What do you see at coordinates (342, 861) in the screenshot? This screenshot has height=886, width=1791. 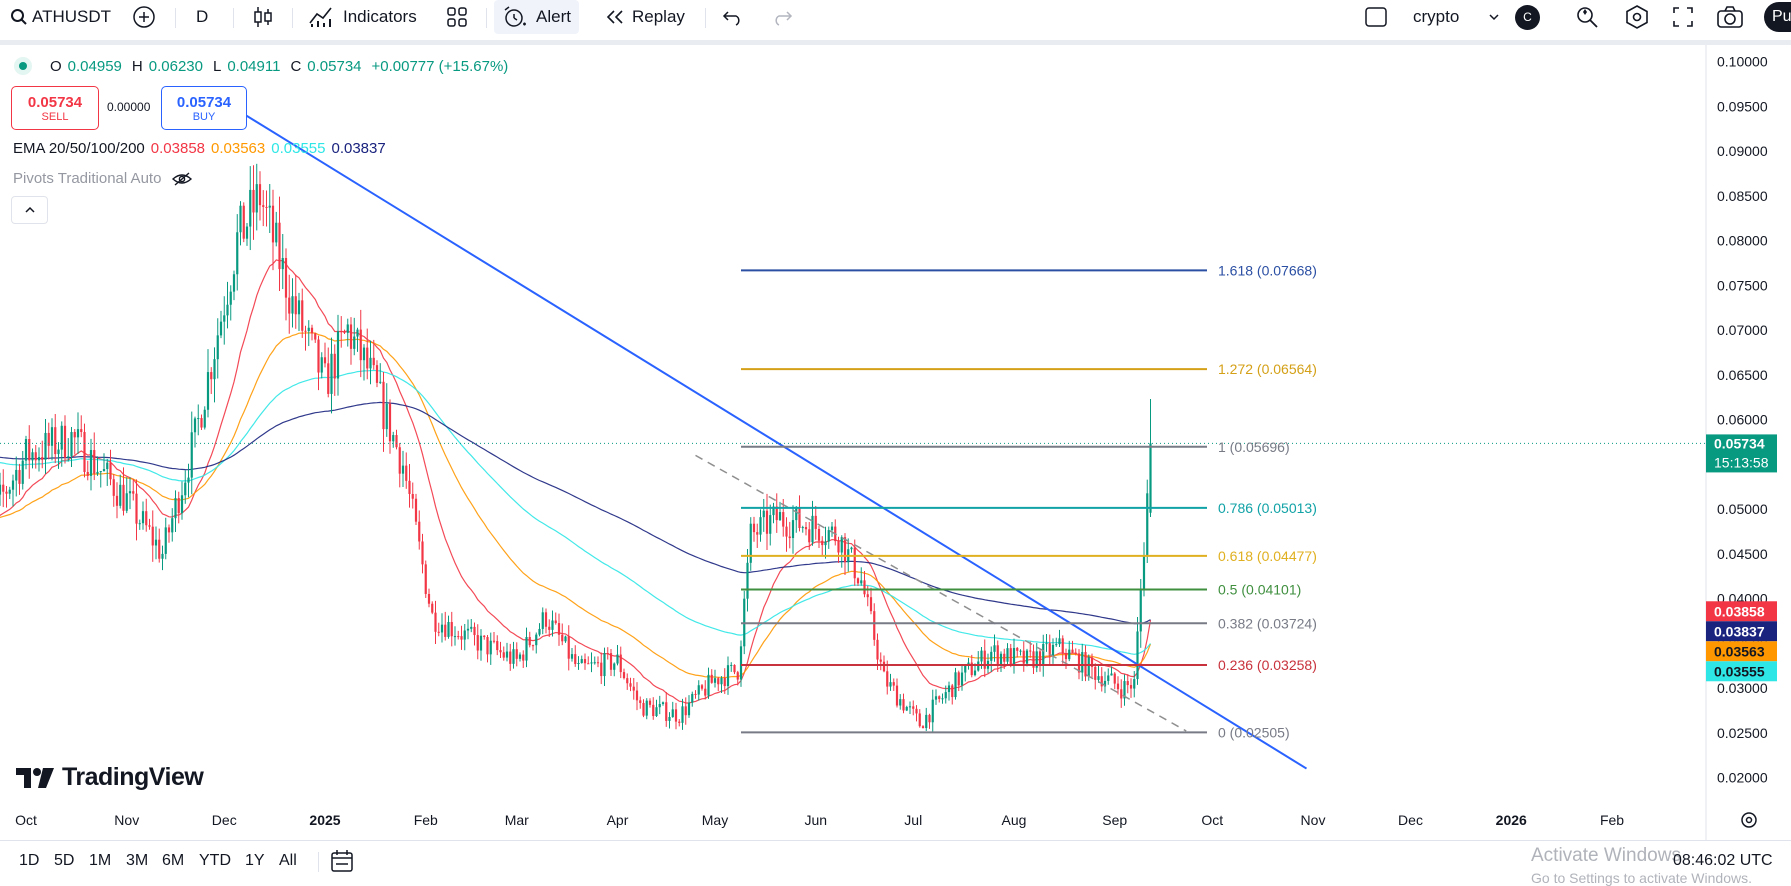 I see `date-range-icon` at bounding box center [342, 861].